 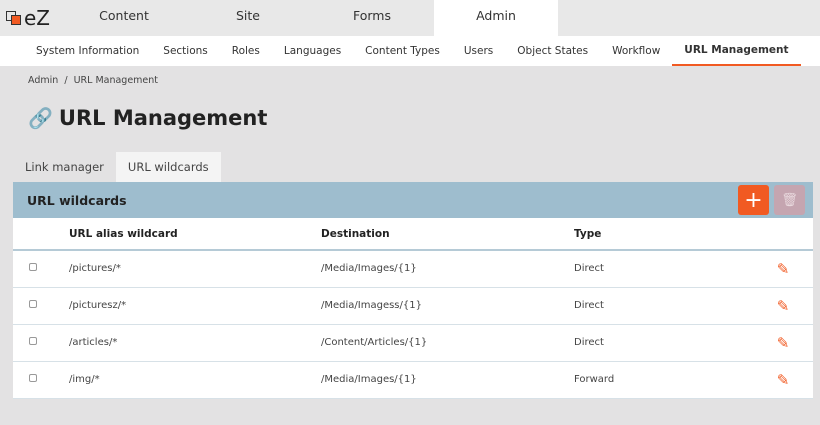 What do you see at coordinates (736, 51) in the screenshot?
I see `subnav-url-management: URL Management` at bounding box center [736, 51].